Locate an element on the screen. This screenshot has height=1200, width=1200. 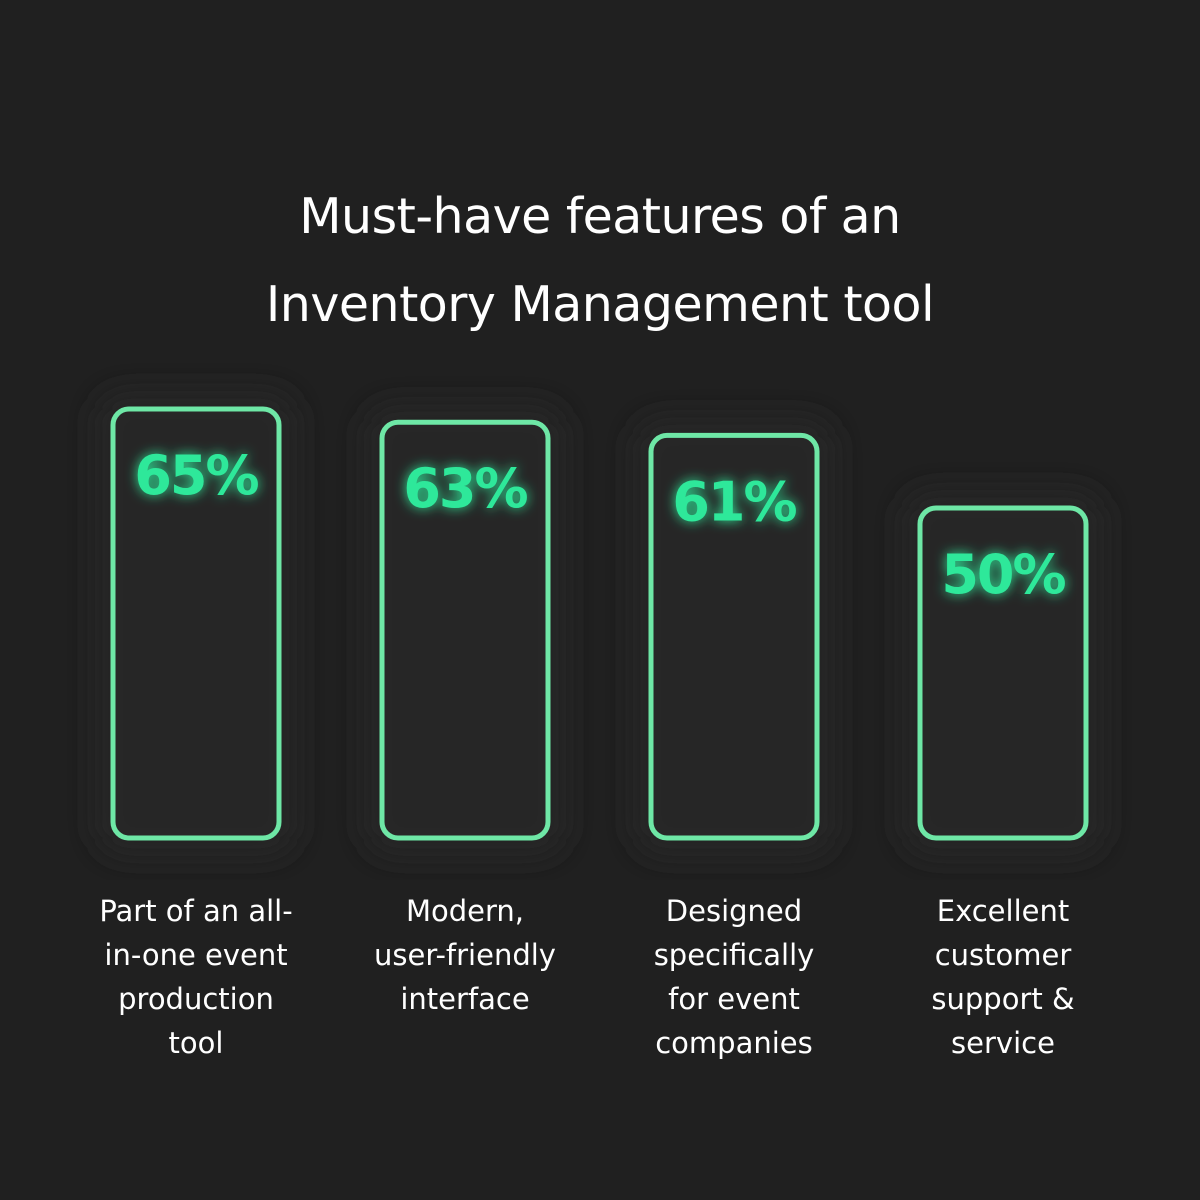
category-label-3: Designed specifically for event companies is located at coordinates (734, 977).